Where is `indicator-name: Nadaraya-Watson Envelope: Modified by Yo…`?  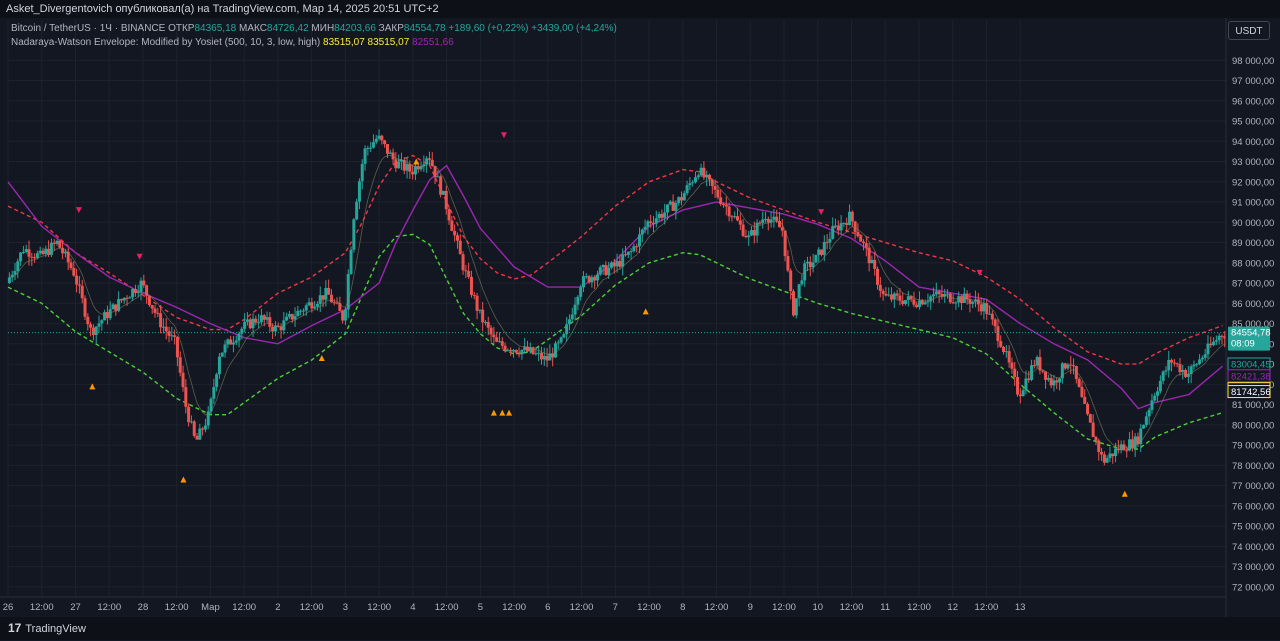 indicator-name: Nadaraya-Watson Envelope: Modified by Yo… is located at coordinates (166, 42).